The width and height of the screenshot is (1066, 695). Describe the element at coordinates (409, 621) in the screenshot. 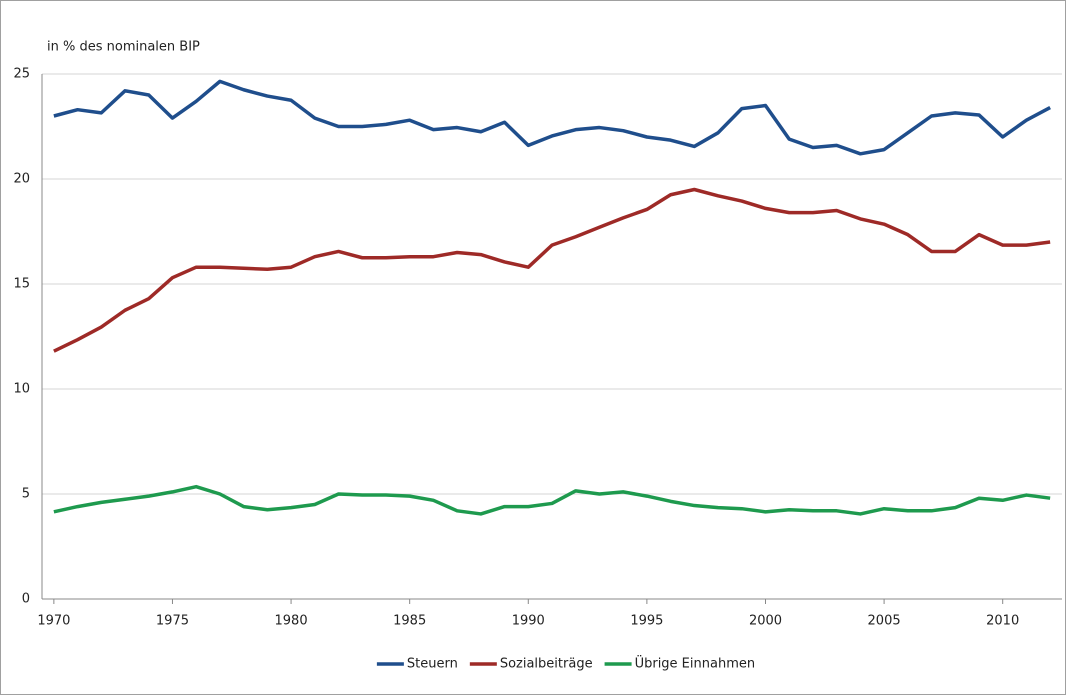

I see `x-tick-label: 1985` at that location.